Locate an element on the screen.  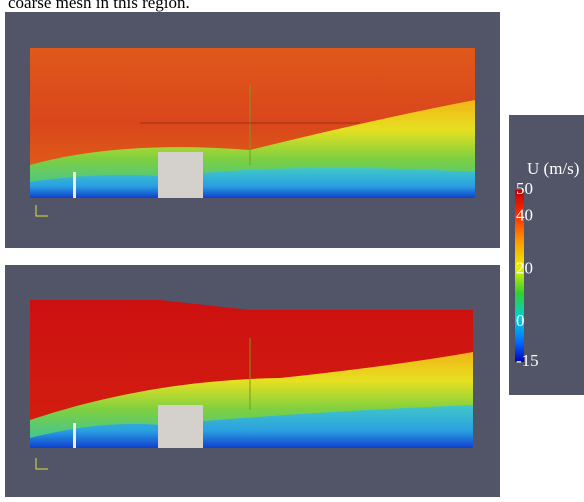
colorbar-tick-label: -15 is located at coordinates (527, 360).